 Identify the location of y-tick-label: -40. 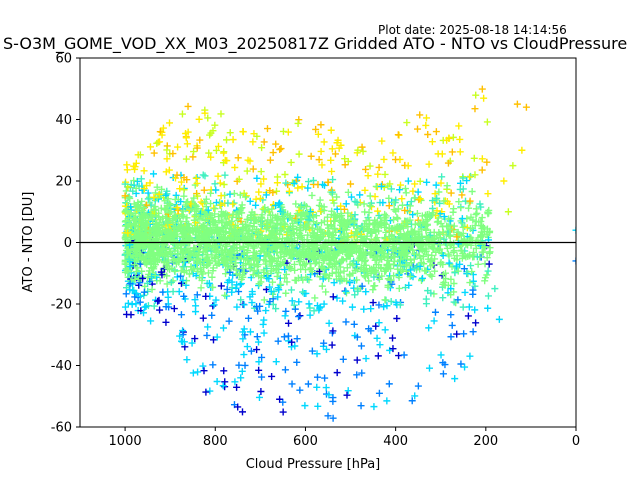
(61, 366).